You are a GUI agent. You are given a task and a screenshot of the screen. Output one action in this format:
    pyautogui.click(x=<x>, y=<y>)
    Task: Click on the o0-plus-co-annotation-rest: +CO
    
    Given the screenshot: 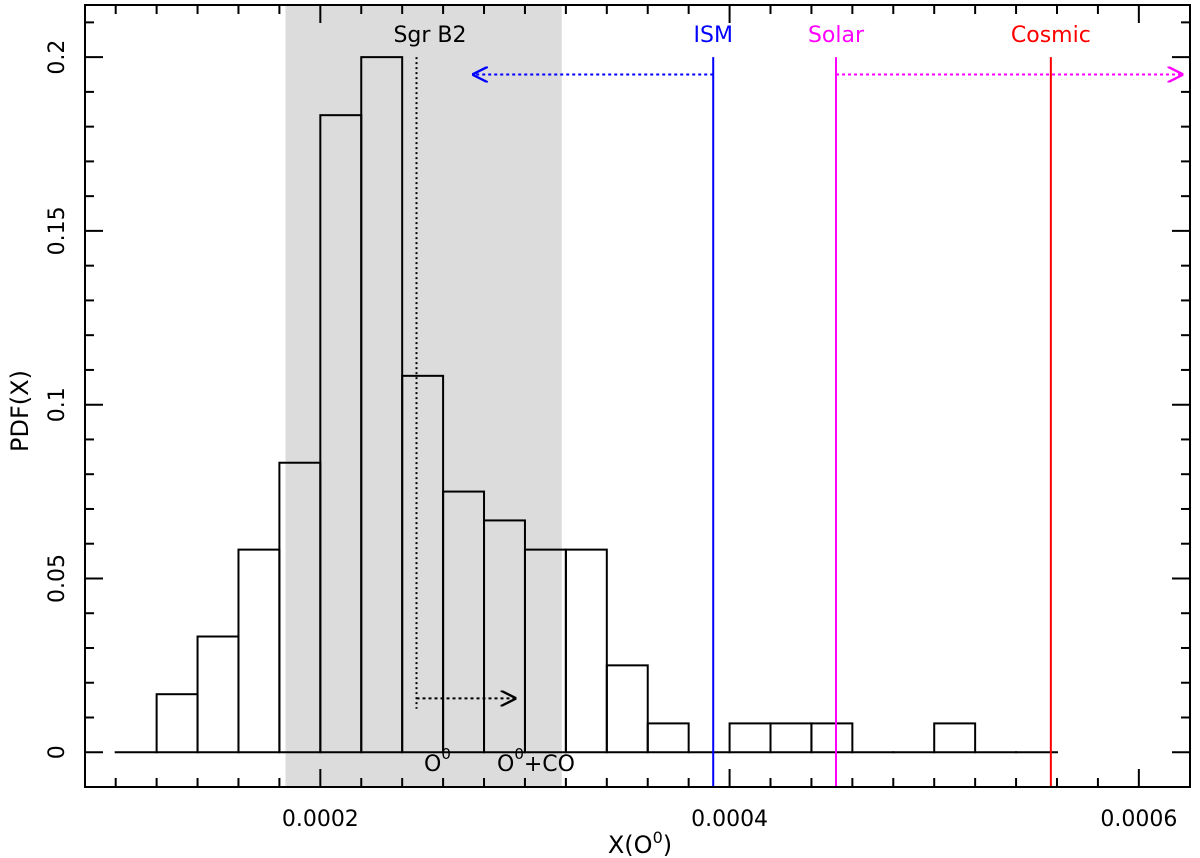 What is the action you would take?
    pyautogui.click(x=549, y=764)
    